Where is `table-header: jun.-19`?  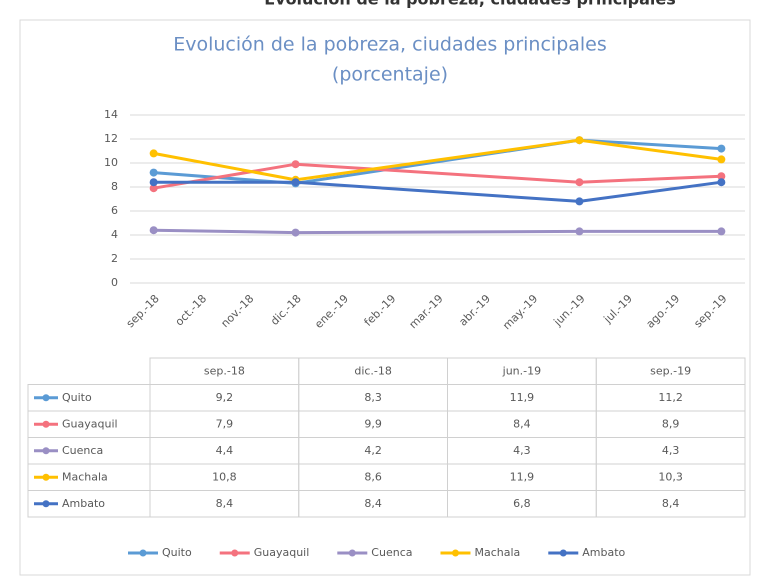 table-header: jun.-19 is located at coordinates (521, 370).